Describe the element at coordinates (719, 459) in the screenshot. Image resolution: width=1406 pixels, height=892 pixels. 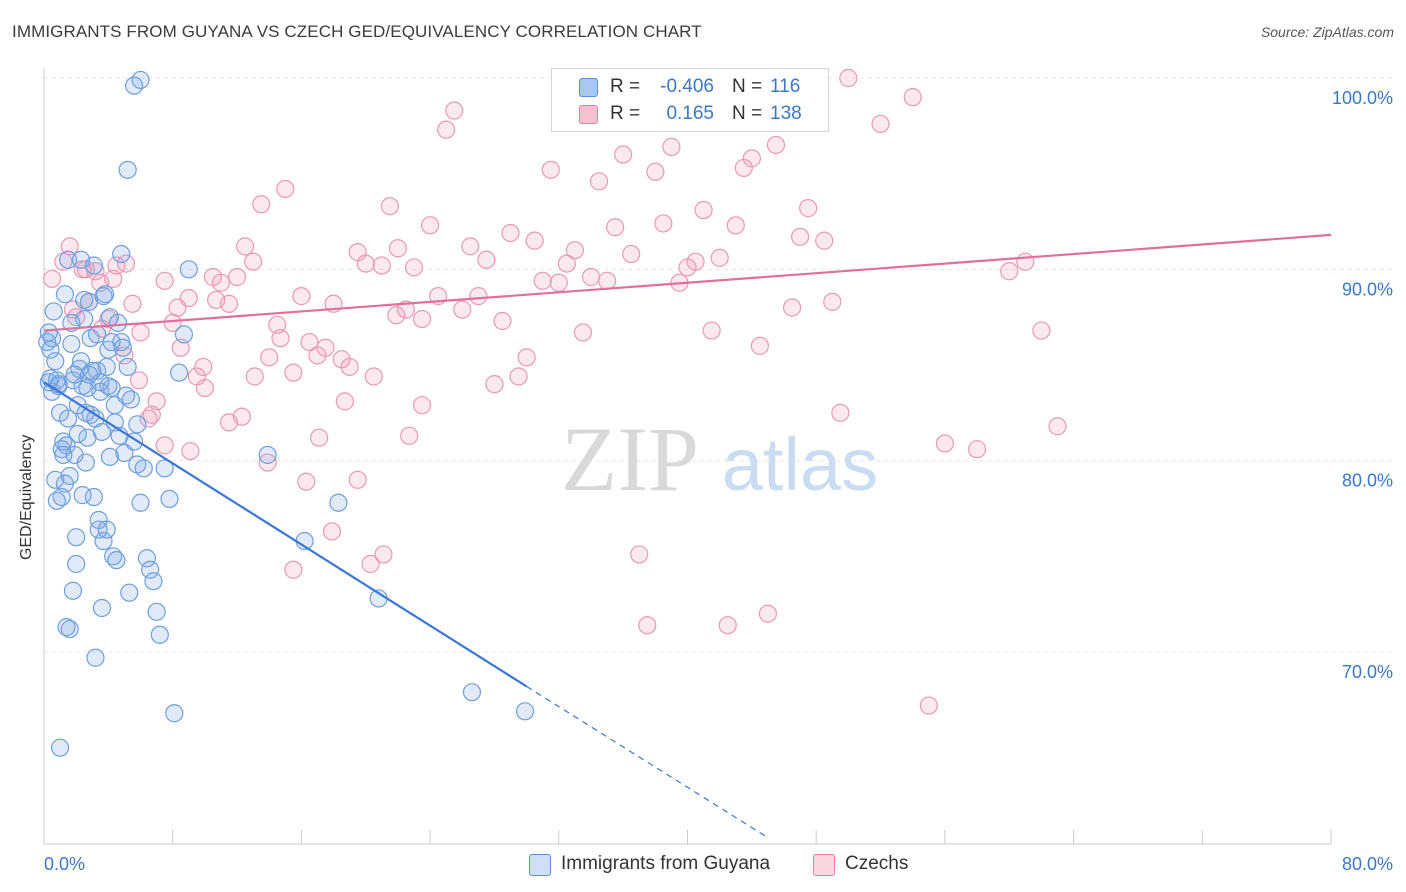
I see `watermark: ZIP atlas` at that location.